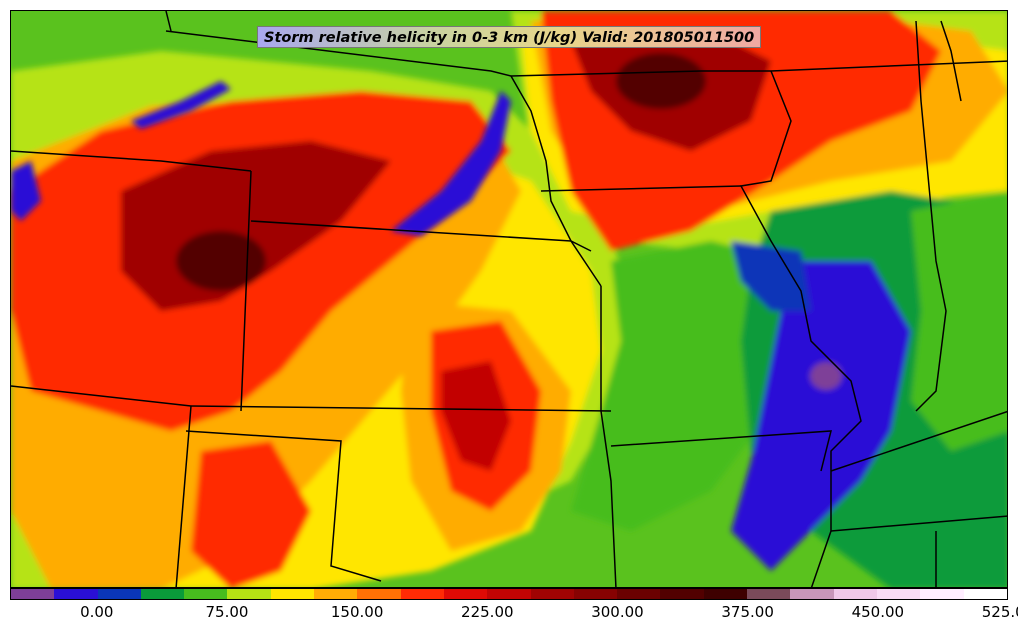 The width and height of the screenshot is (1018, 633). I want to click on colorbar-tick-label: 300.00, so click(617, 612).